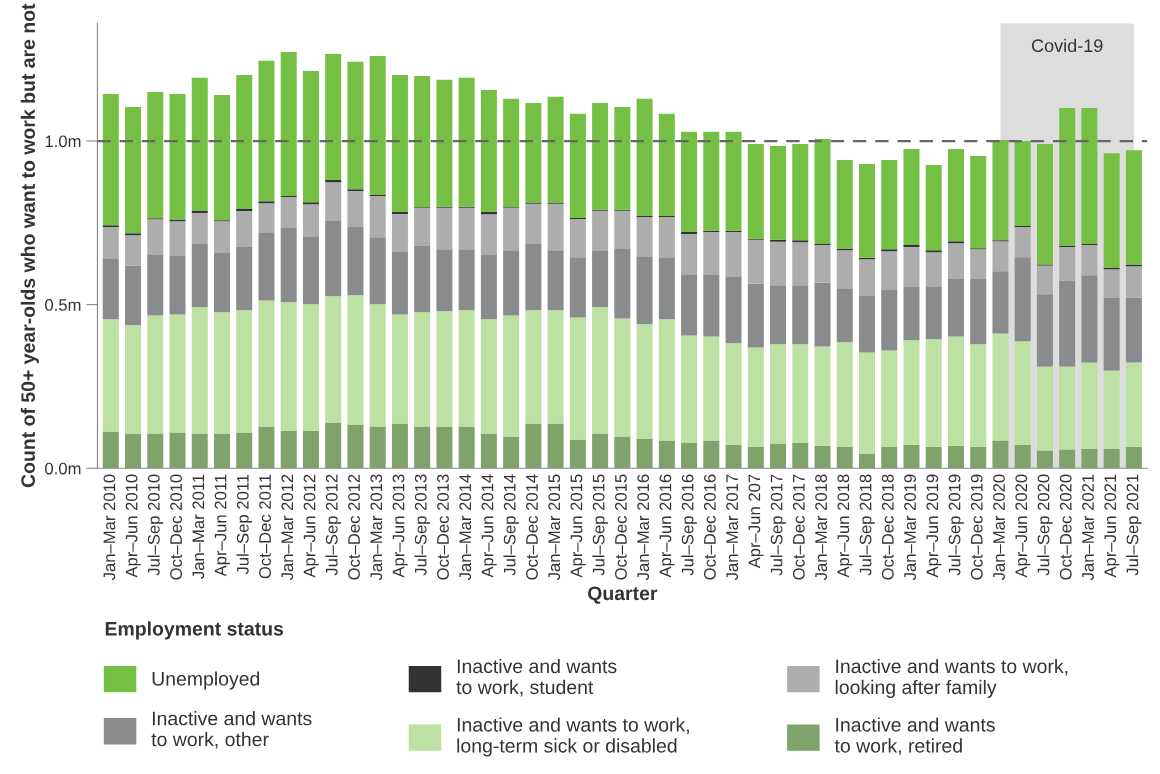  I want to click on x-tick-label: Jan–Mar 2017, so click(732, 527).